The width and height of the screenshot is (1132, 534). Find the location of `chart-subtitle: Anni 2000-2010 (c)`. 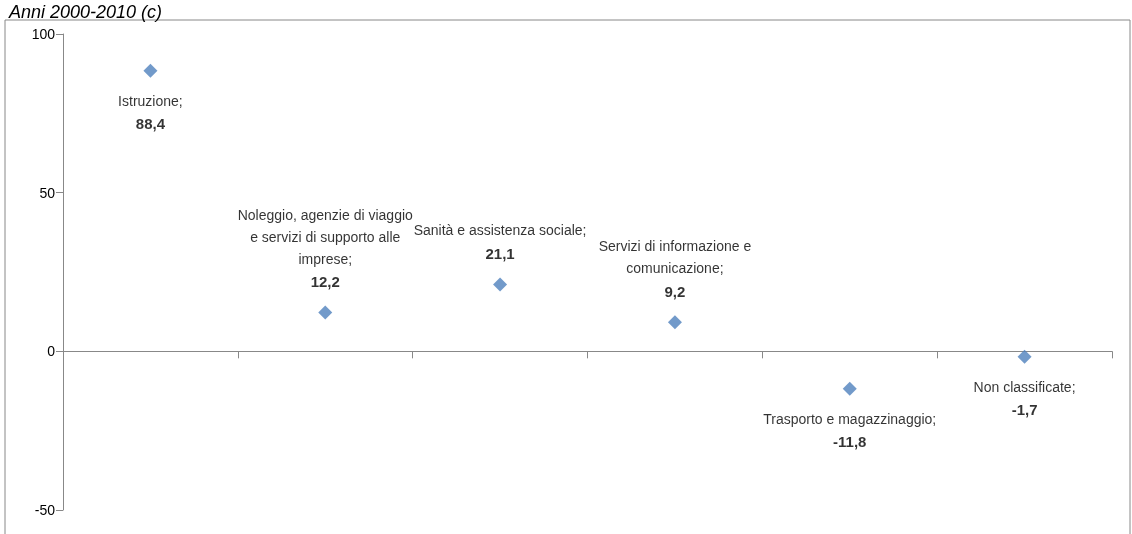

chart-subtitle: Anni 2000-2010 (c) is located at coordinates (85, 12).